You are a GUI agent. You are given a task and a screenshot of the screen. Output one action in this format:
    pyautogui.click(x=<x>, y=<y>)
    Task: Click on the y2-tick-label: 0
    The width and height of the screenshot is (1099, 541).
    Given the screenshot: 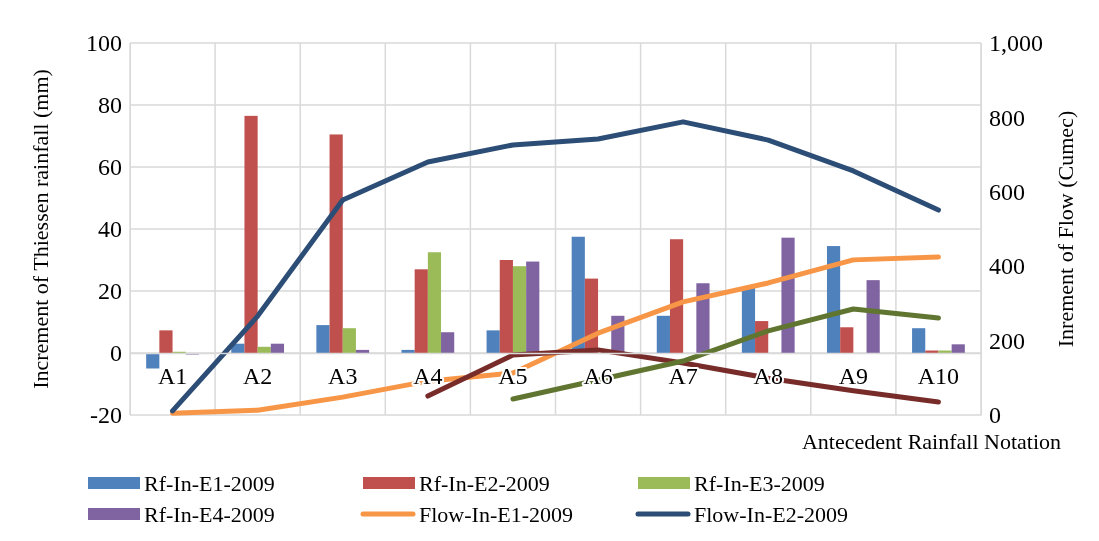 What is the action you would take?
    pyautogui.click(x=995, y=415)
    